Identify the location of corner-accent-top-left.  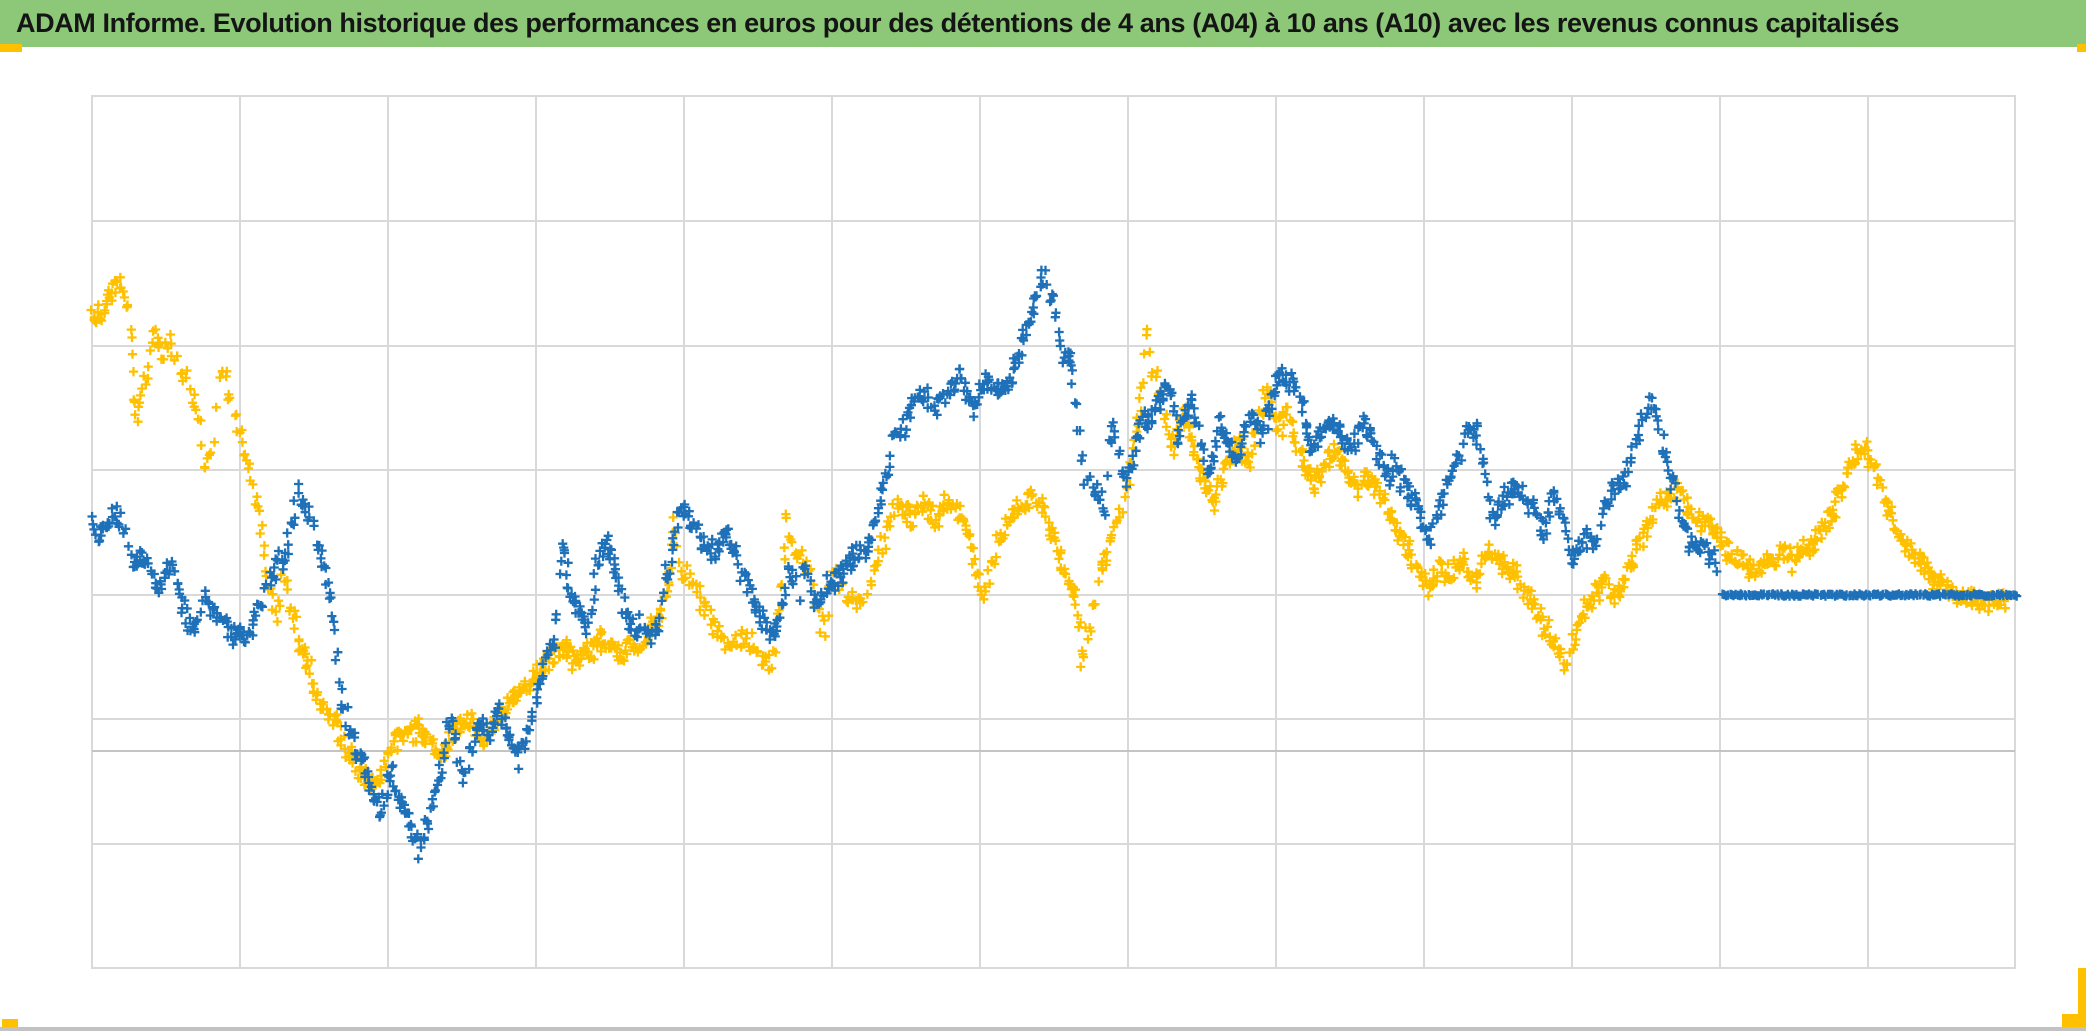
(11, 48).